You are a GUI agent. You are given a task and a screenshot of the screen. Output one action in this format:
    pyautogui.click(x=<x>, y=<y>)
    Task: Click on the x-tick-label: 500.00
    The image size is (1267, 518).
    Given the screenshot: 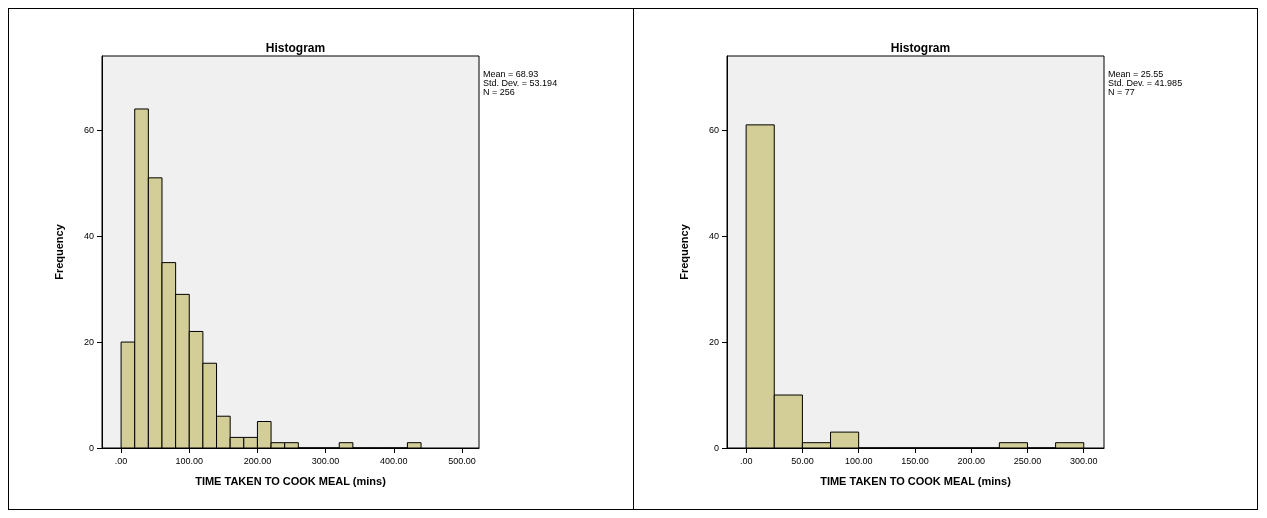 What is the action you would take?
    pyautogui.click(x=462, y=460)
    